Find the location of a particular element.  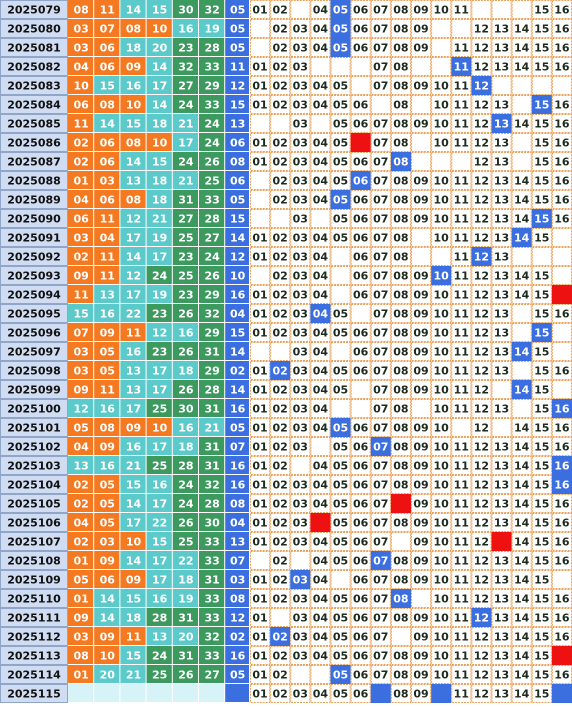

red-ball: 15 is located at coordinates (159, 10).